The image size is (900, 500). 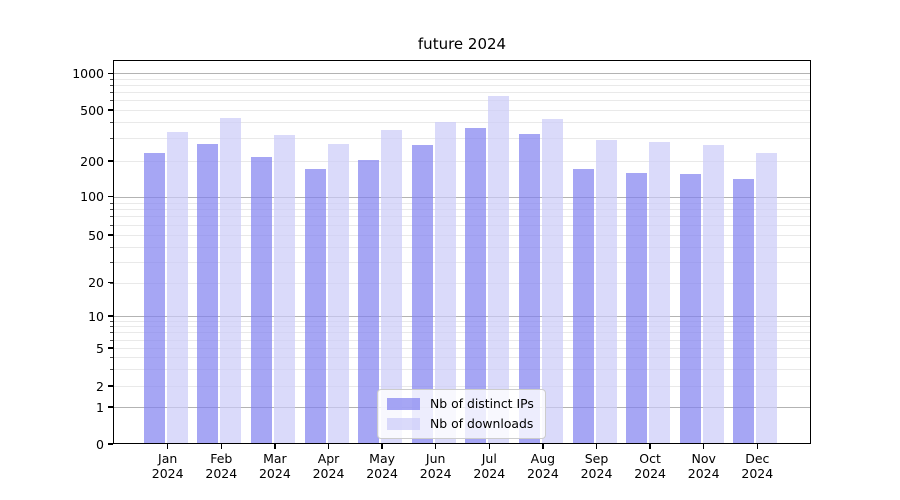 What do you see at coordinates (177, 288) in the screenshot?
I see `bar-jan-downloads` at bounding box center [177, 288].